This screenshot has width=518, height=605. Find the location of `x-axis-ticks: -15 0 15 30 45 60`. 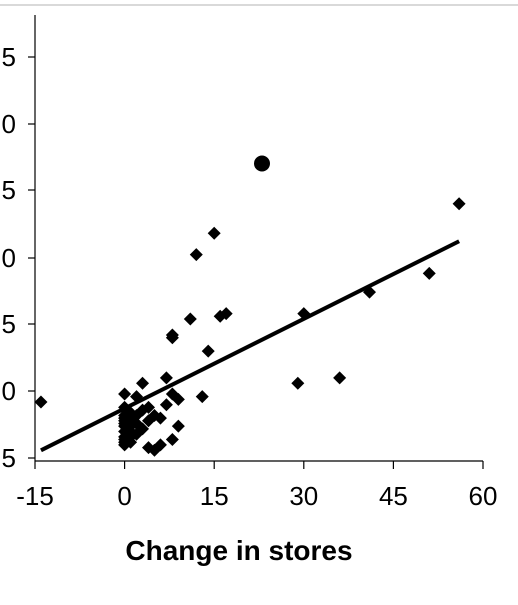

x-axis-ticks: -15 0 15 30 45 60 is located at coordinates (256, 486).